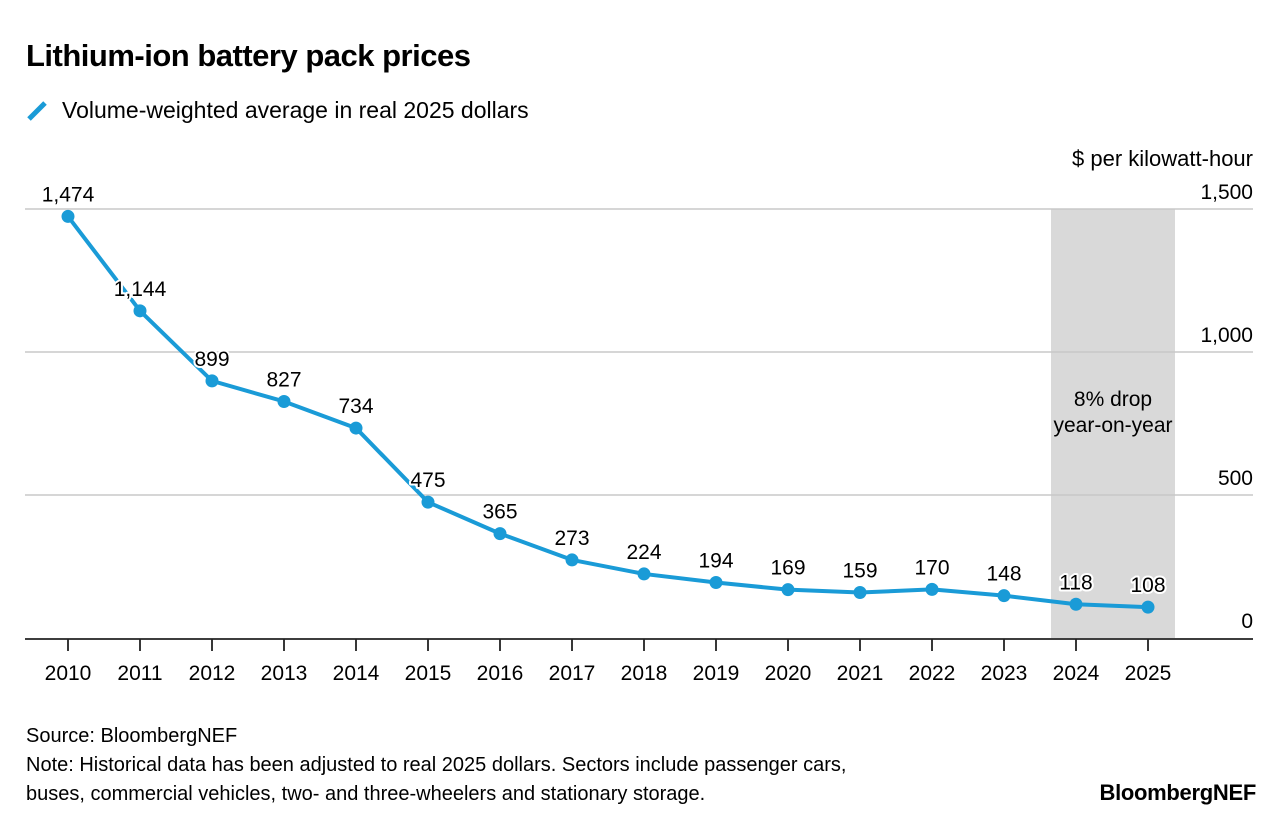 The image size is (1280, 832). What do you see at coordinates (788, 673) in the screenshot?
I see `x-tick-label: 2020` at bounding box center [788, 673].